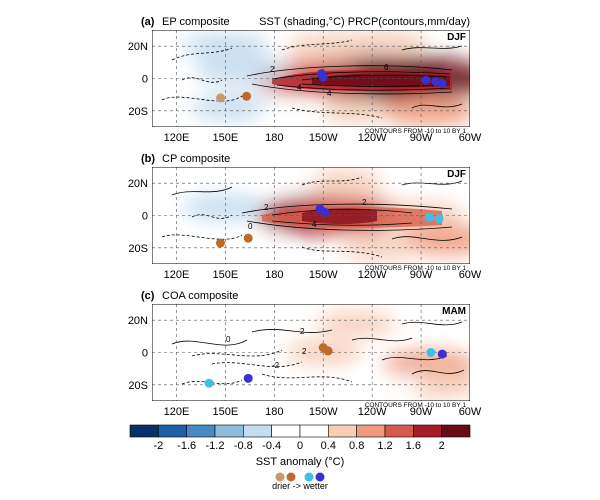 The image size is (600, 500). I want to click on panel-a-stations, so click(331, 86).